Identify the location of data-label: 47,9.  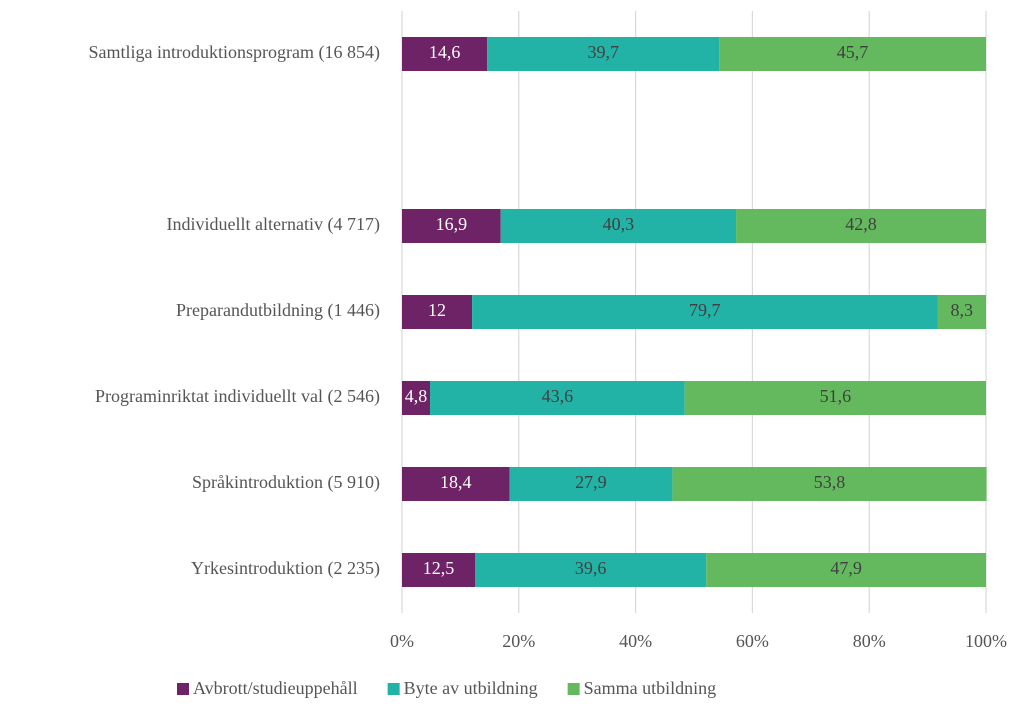
(846, 568).